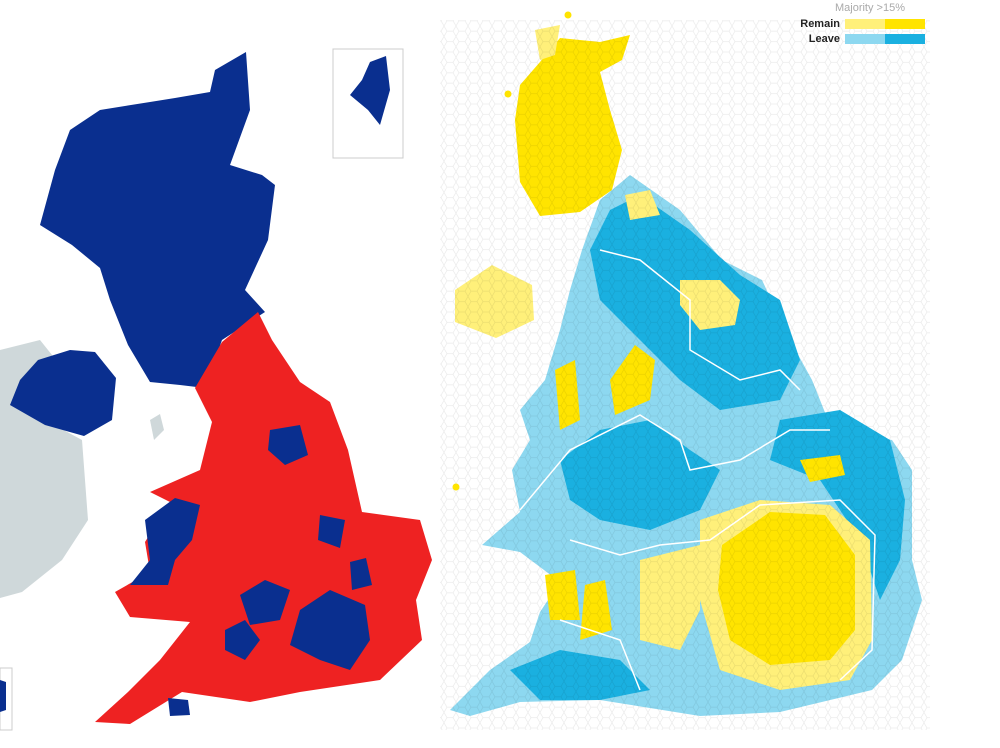 The height and width of the screenshot is (748, 1000). Describe the element at coordinates (157, 220) in the screenshot. I see `scotland` at that location.